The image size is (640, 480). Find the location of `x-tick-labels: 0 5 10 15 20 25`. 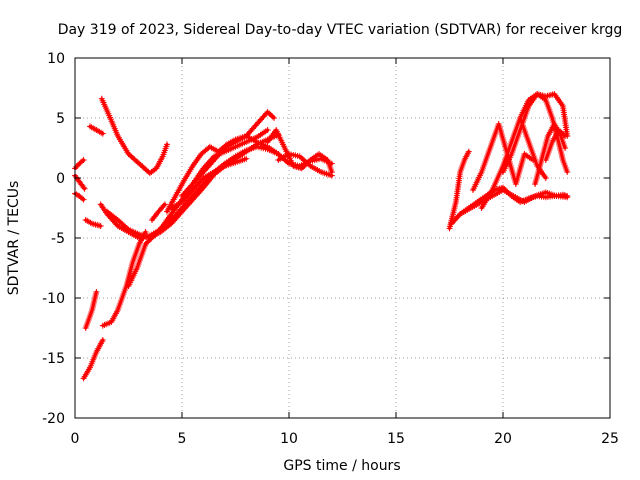

x-tick-labels: 0 5 10 15 20 25 is located at coordinates (345, 439).